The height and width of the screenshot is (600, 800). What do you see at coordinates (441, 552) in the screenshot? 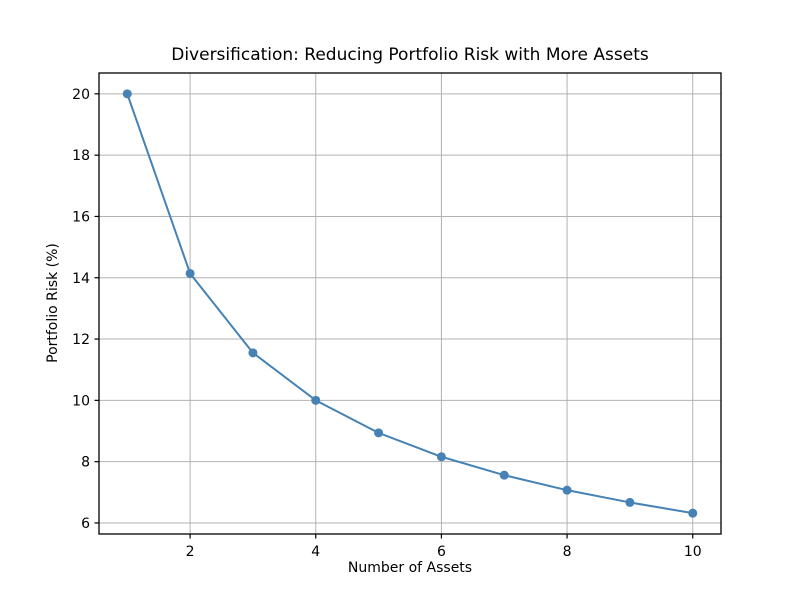
I see `x-tick-label: 6` at bounding box center [441, 552].